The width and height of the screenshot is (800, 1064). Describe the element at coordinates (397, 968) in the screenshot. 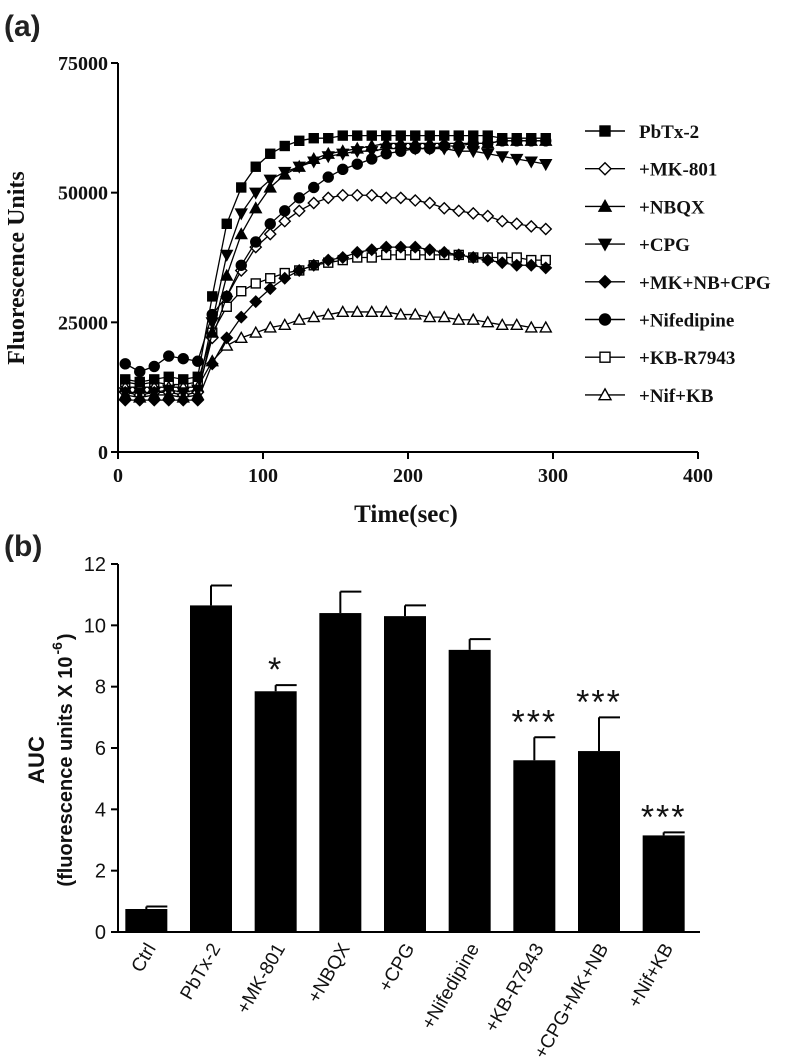

I see `x-tick-label: +CPG` at that location.